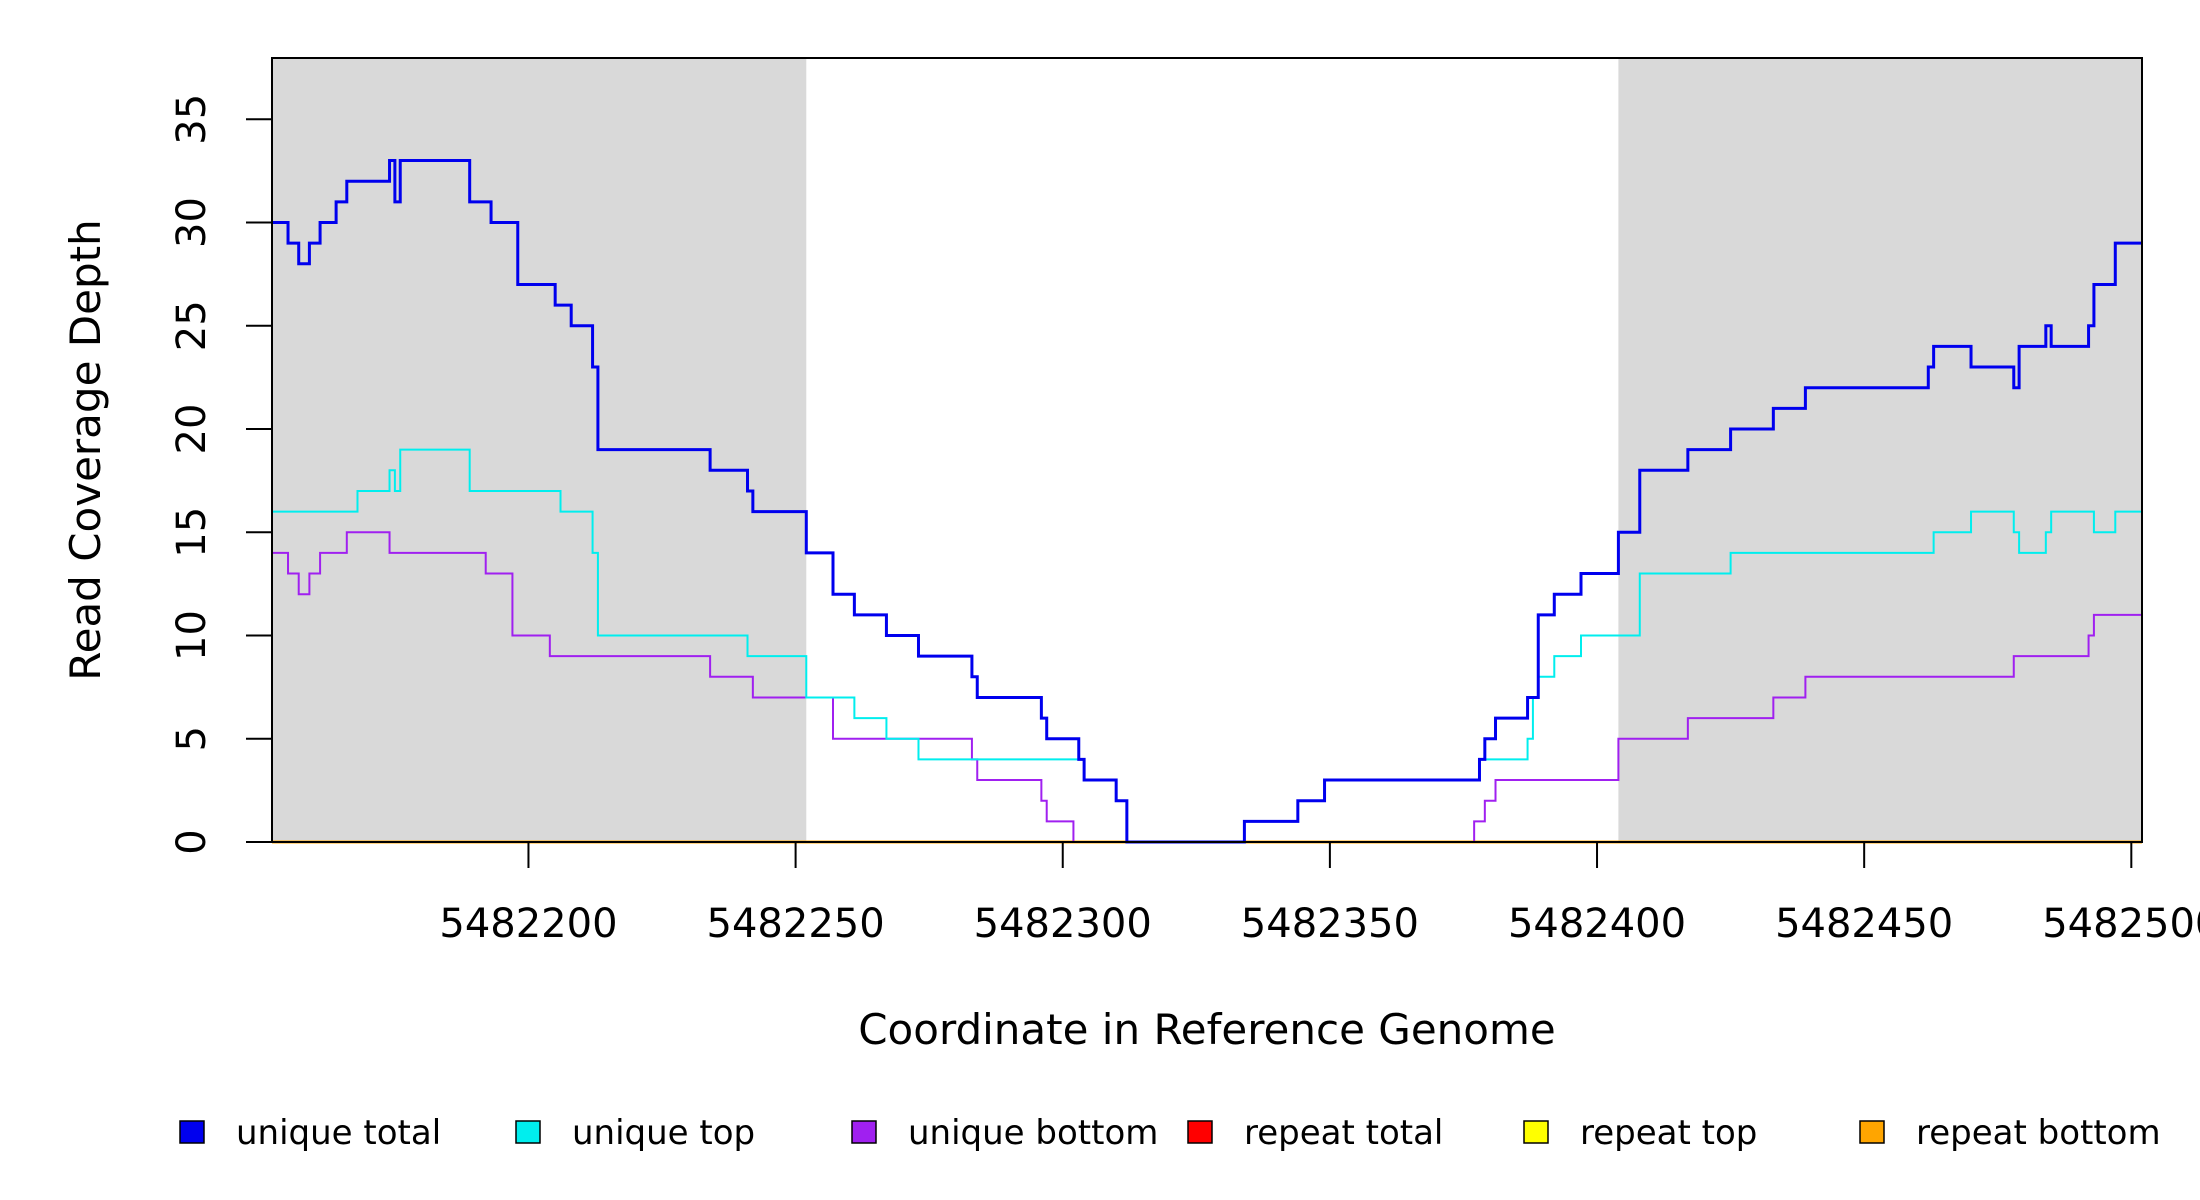  What do you see at coordinates (528, 924) in the screenshot?
I see `x-tick-label: 5482200` at bounding box center [528, 924].